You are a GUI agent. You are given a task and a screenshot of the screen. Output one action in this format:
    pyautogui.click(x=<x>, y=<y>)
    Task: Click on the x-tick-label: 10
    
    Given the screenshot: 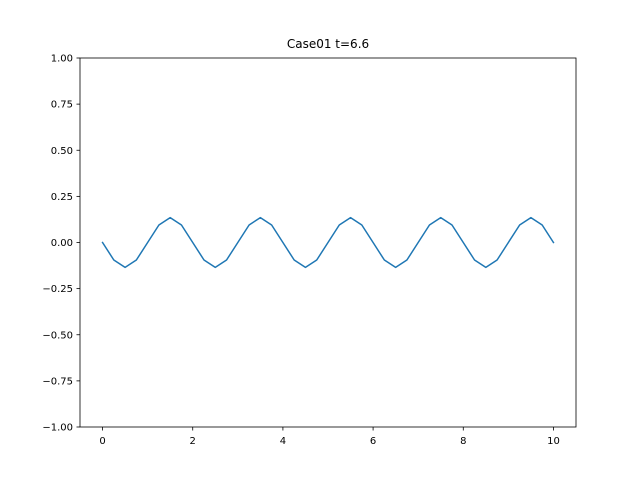 What is the action you would take?
    pyautogui.click(x=553, y=441)
    